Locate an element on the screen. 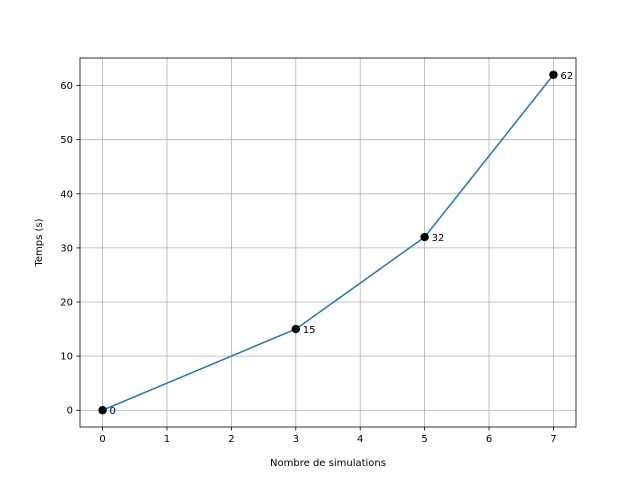  data-label: 32 is located at coordinates (438, 238).